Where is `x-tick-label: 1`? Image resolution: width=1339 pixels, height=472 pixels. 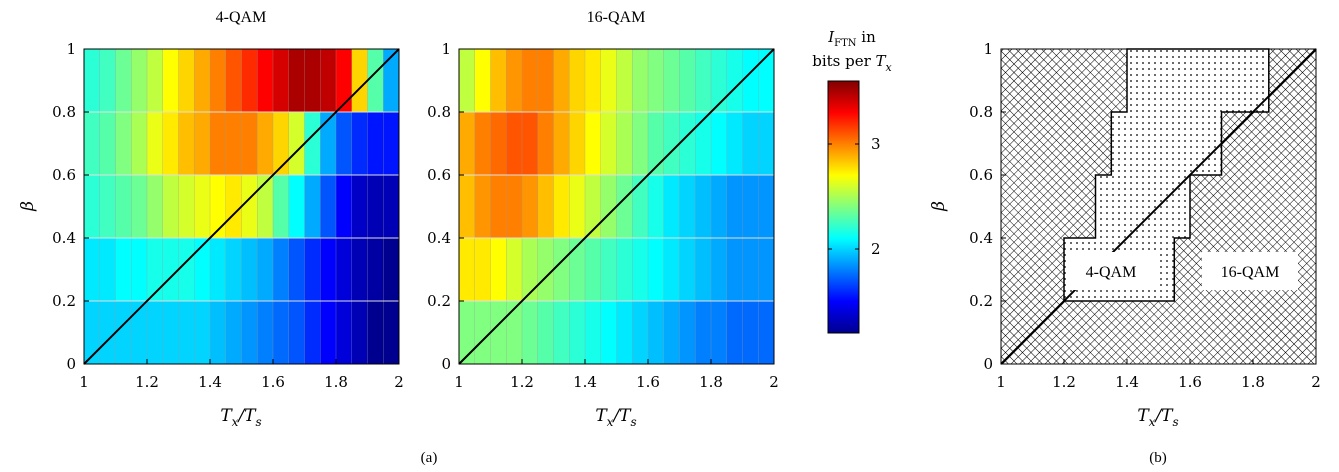
x-tick-label: 1 is located at coordinates (459, 382).